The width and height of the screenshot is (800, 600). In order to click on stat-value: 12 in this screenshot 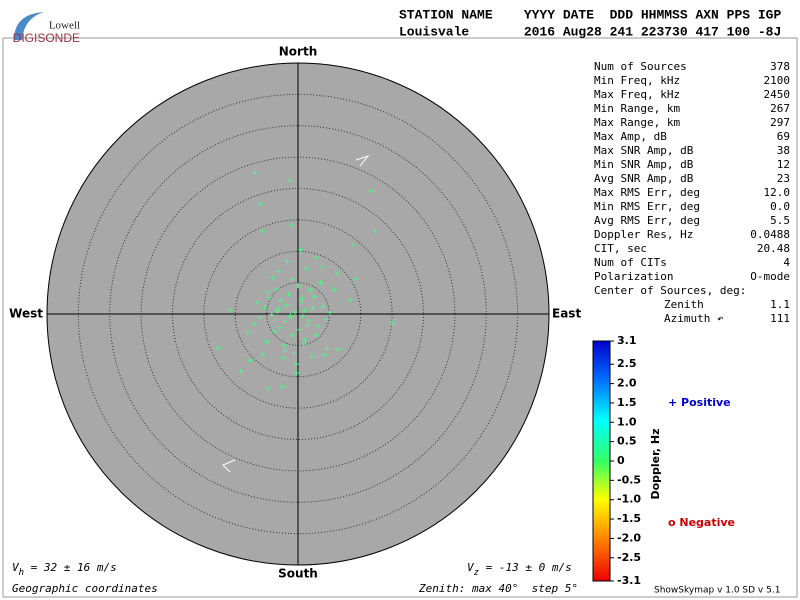, I will do `click(783, 164)`.